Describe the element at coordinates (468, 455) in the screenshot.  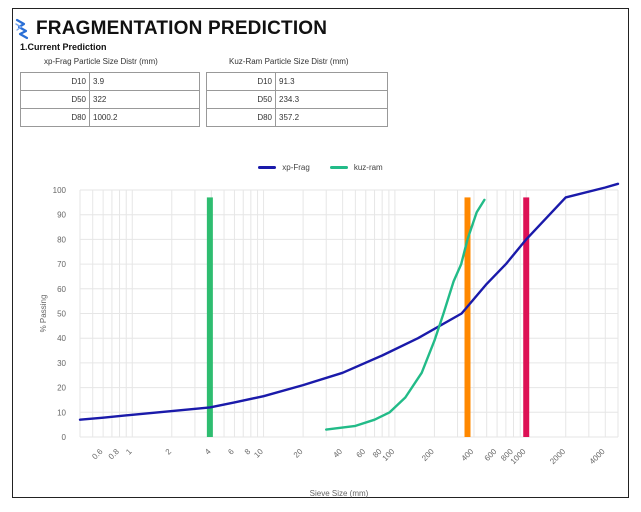
I see `x-tick-label: 400` at that location.